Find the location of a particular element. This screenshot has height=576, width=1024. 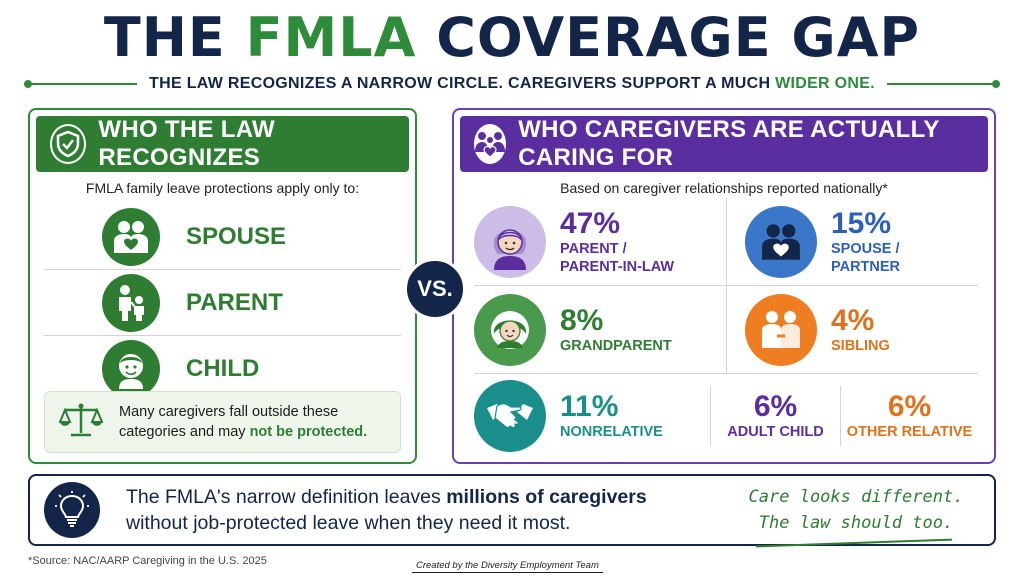

stat-text: 47% PARENT / PARENT-IN-LAW is located at coordinates (617, 241).